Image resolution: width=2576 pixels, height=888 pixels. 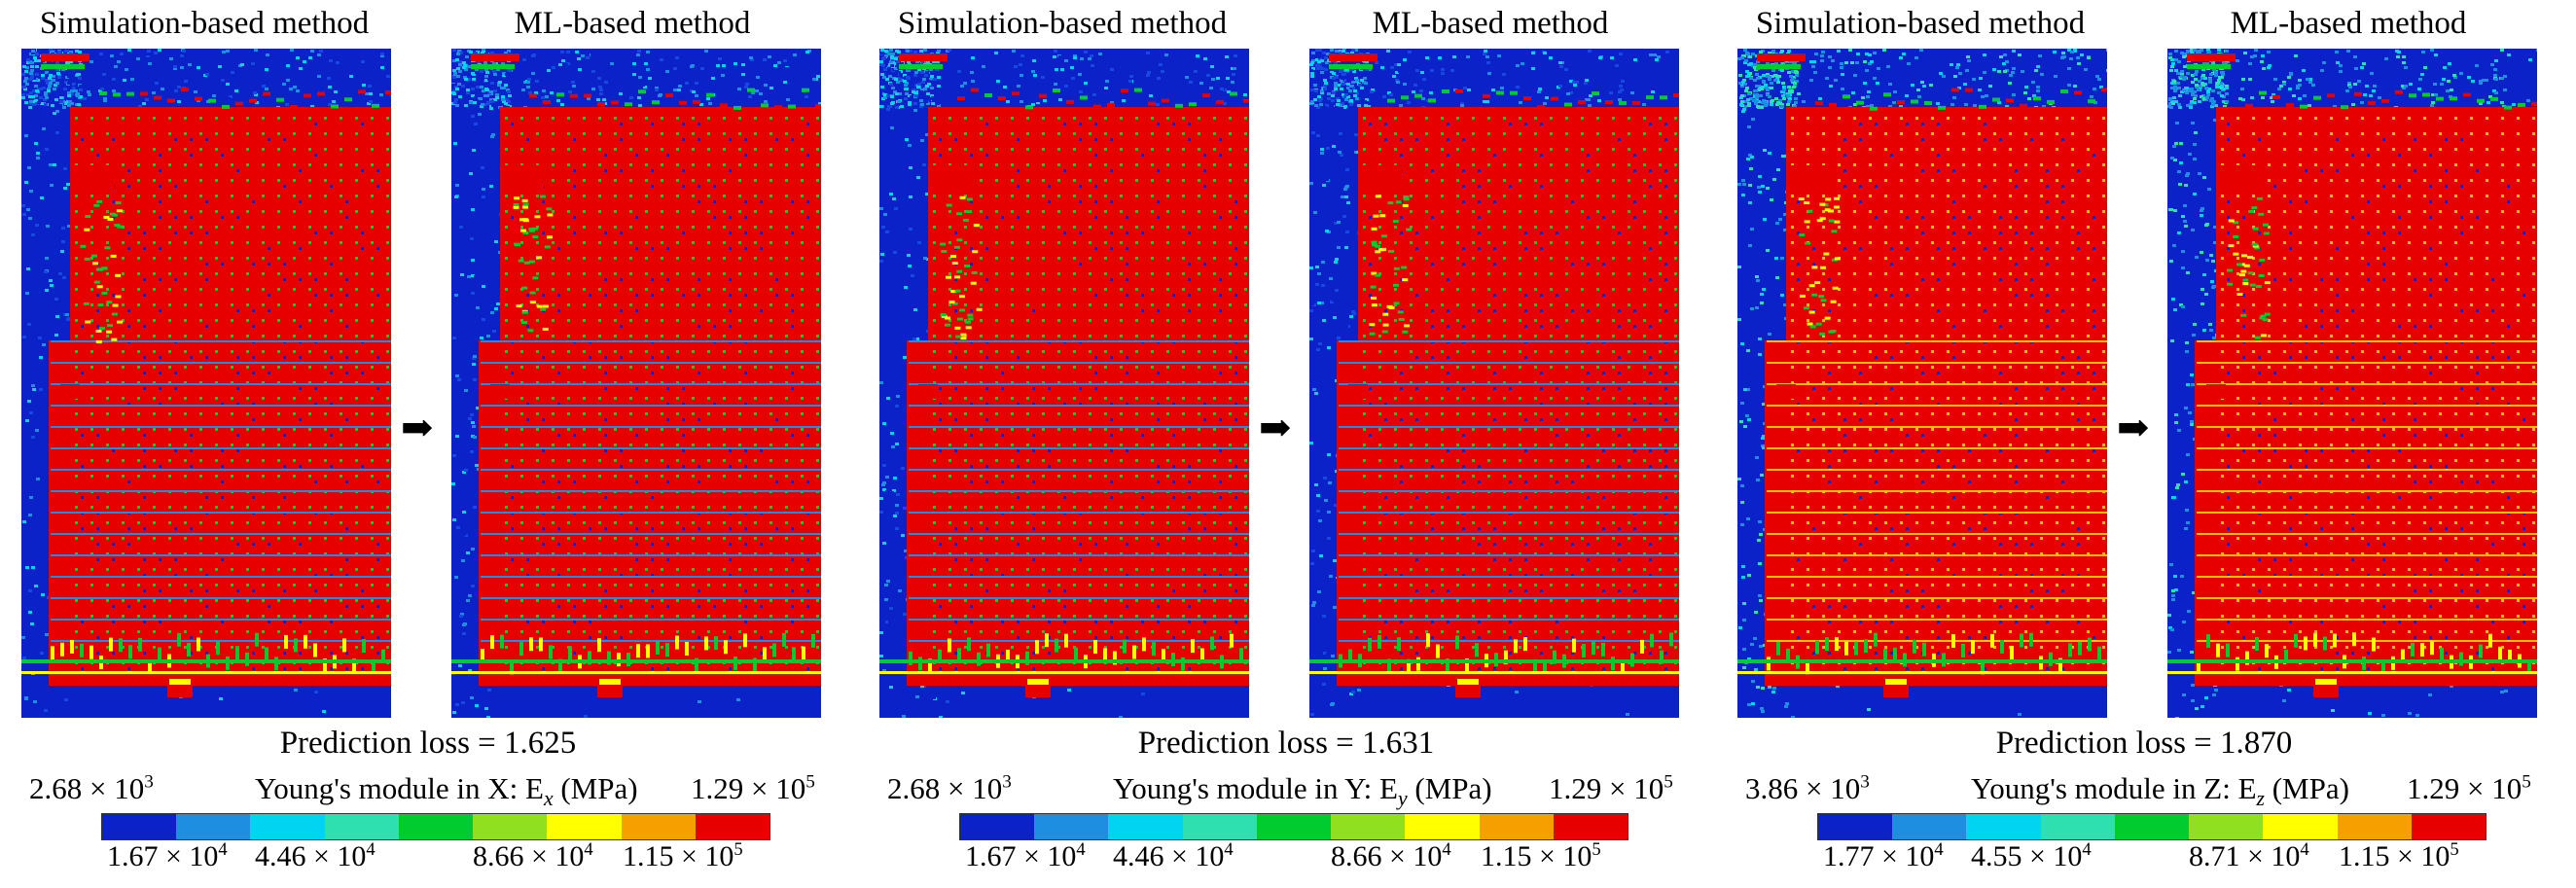 What do you see at coordinates (2144, 743) in the screenshot?
I see `prediction-loss: Prediction loss = 1.870` at bounding box center [2144, 743].